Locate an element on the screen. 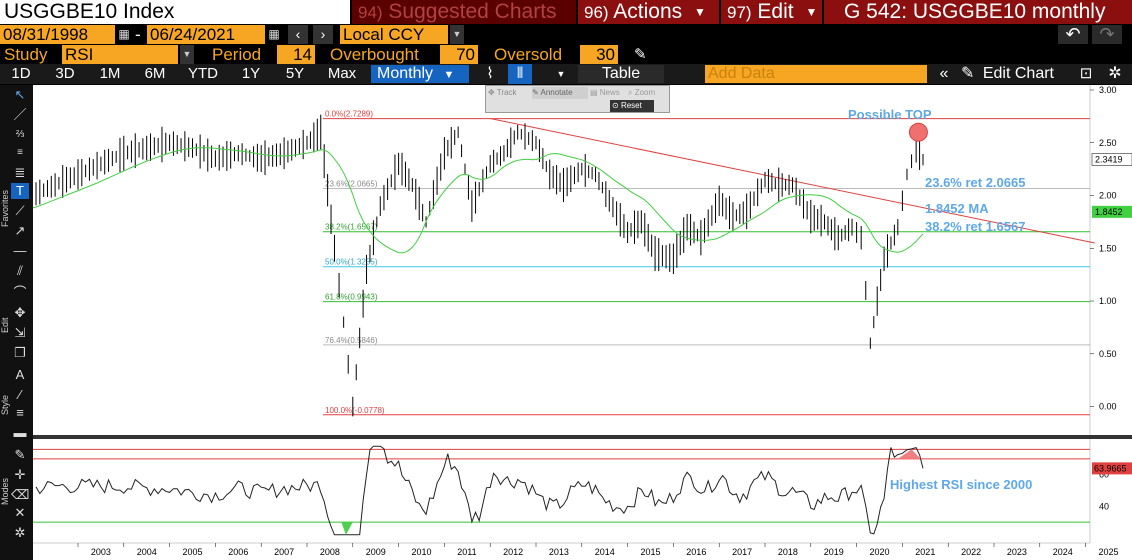 This screenshot has height=560, width=1132. start-date-input: 08/31/1998 is located at coordinates (57, 34).